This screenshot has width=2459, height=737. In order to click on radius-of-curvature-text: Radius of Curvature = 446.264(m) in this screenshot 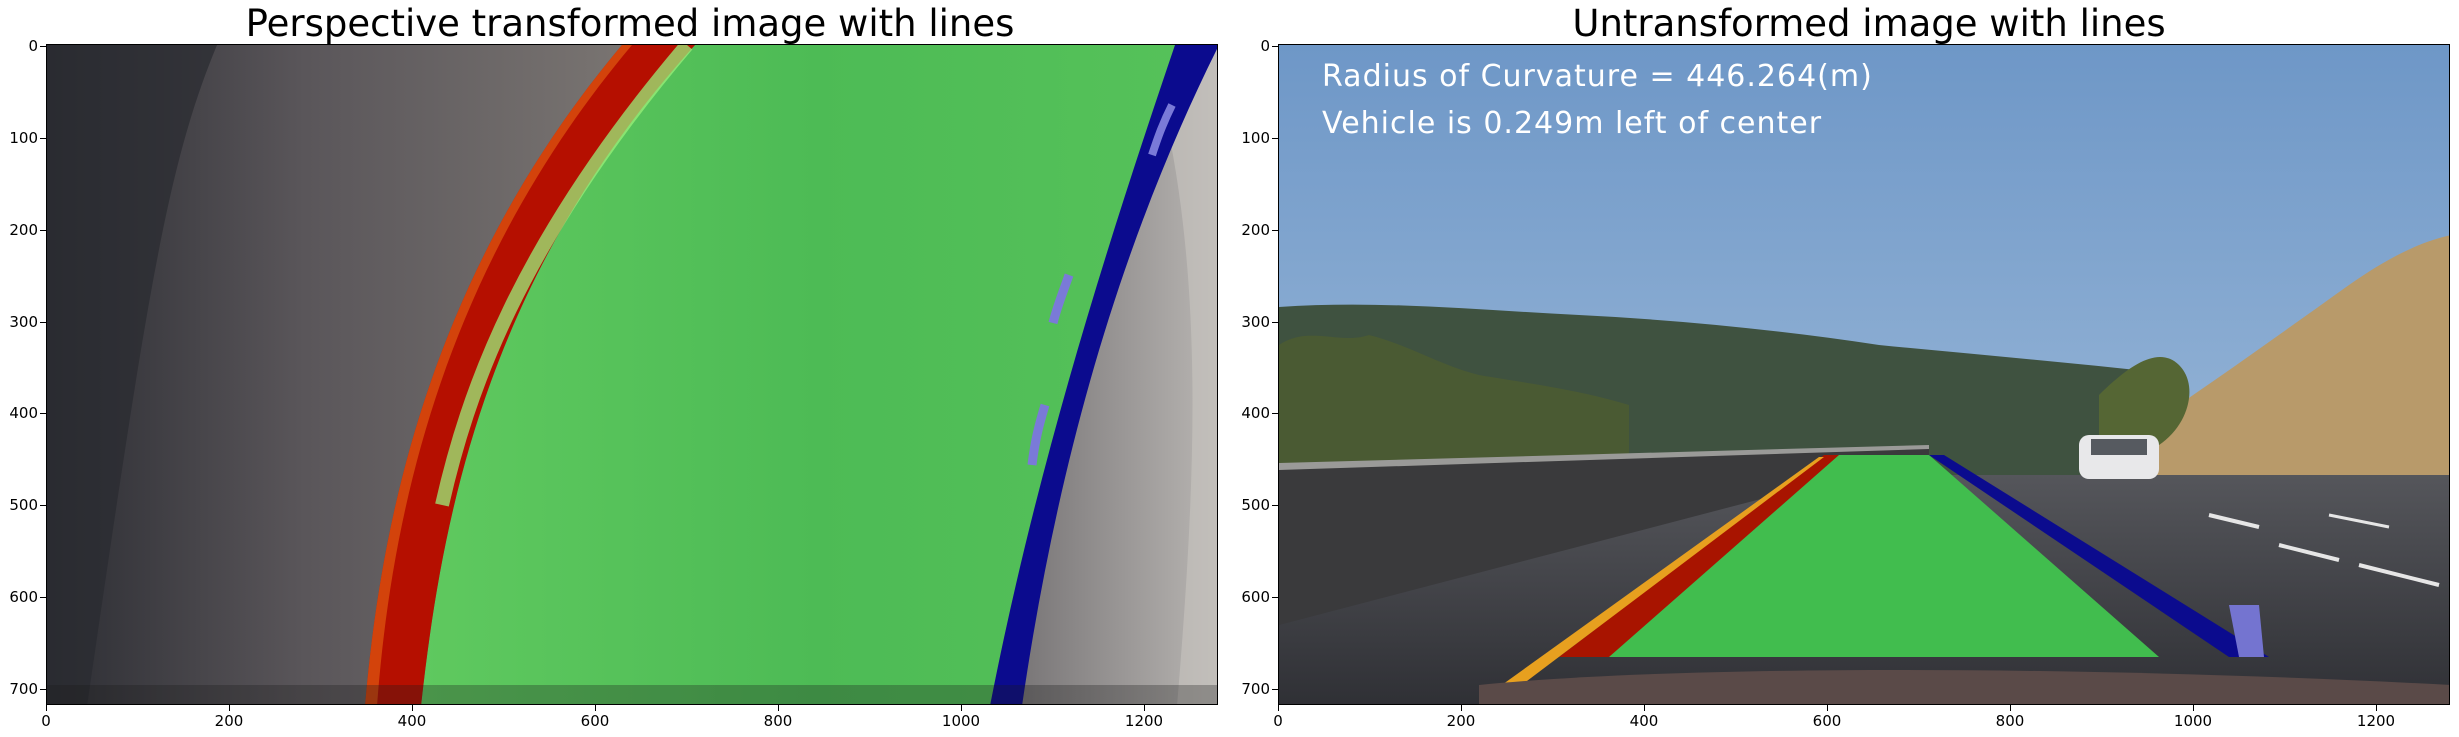, I will do `click(1597, 76)`.